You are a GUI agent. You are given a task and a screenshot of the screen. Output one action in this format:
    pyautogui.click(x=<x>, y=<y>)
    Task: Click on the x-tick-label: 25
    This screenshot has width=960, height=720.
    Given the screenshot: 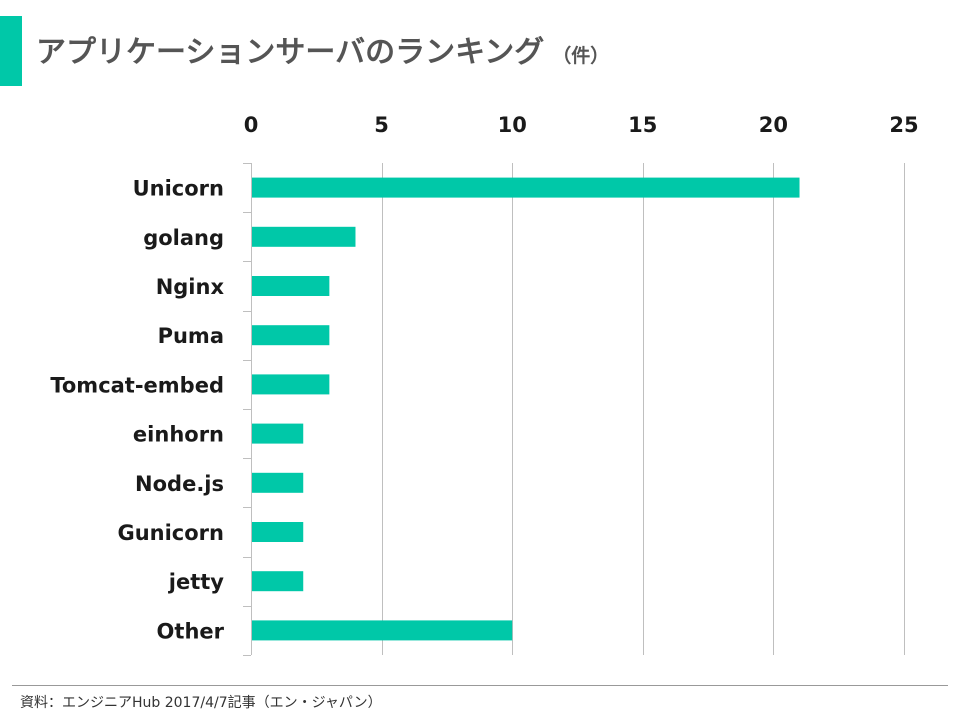 What is the action you would take?
    pyautogui.click(x=903, y=125)
    